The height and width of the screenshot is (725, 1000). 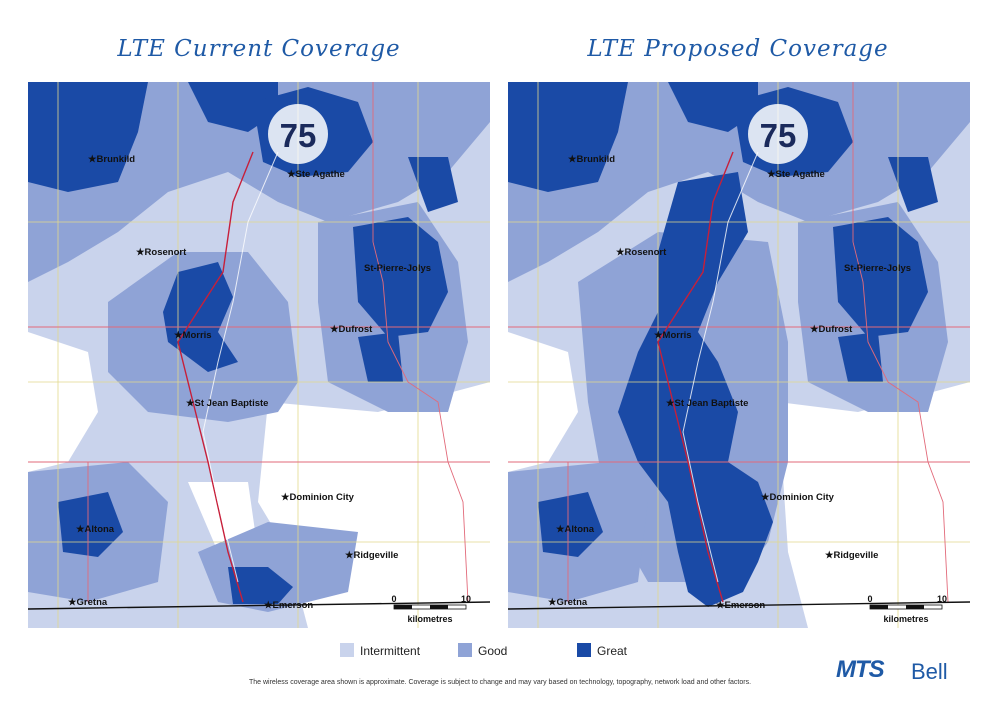 I want to click on legend-label-great: Great, so click(x=612, y=651).